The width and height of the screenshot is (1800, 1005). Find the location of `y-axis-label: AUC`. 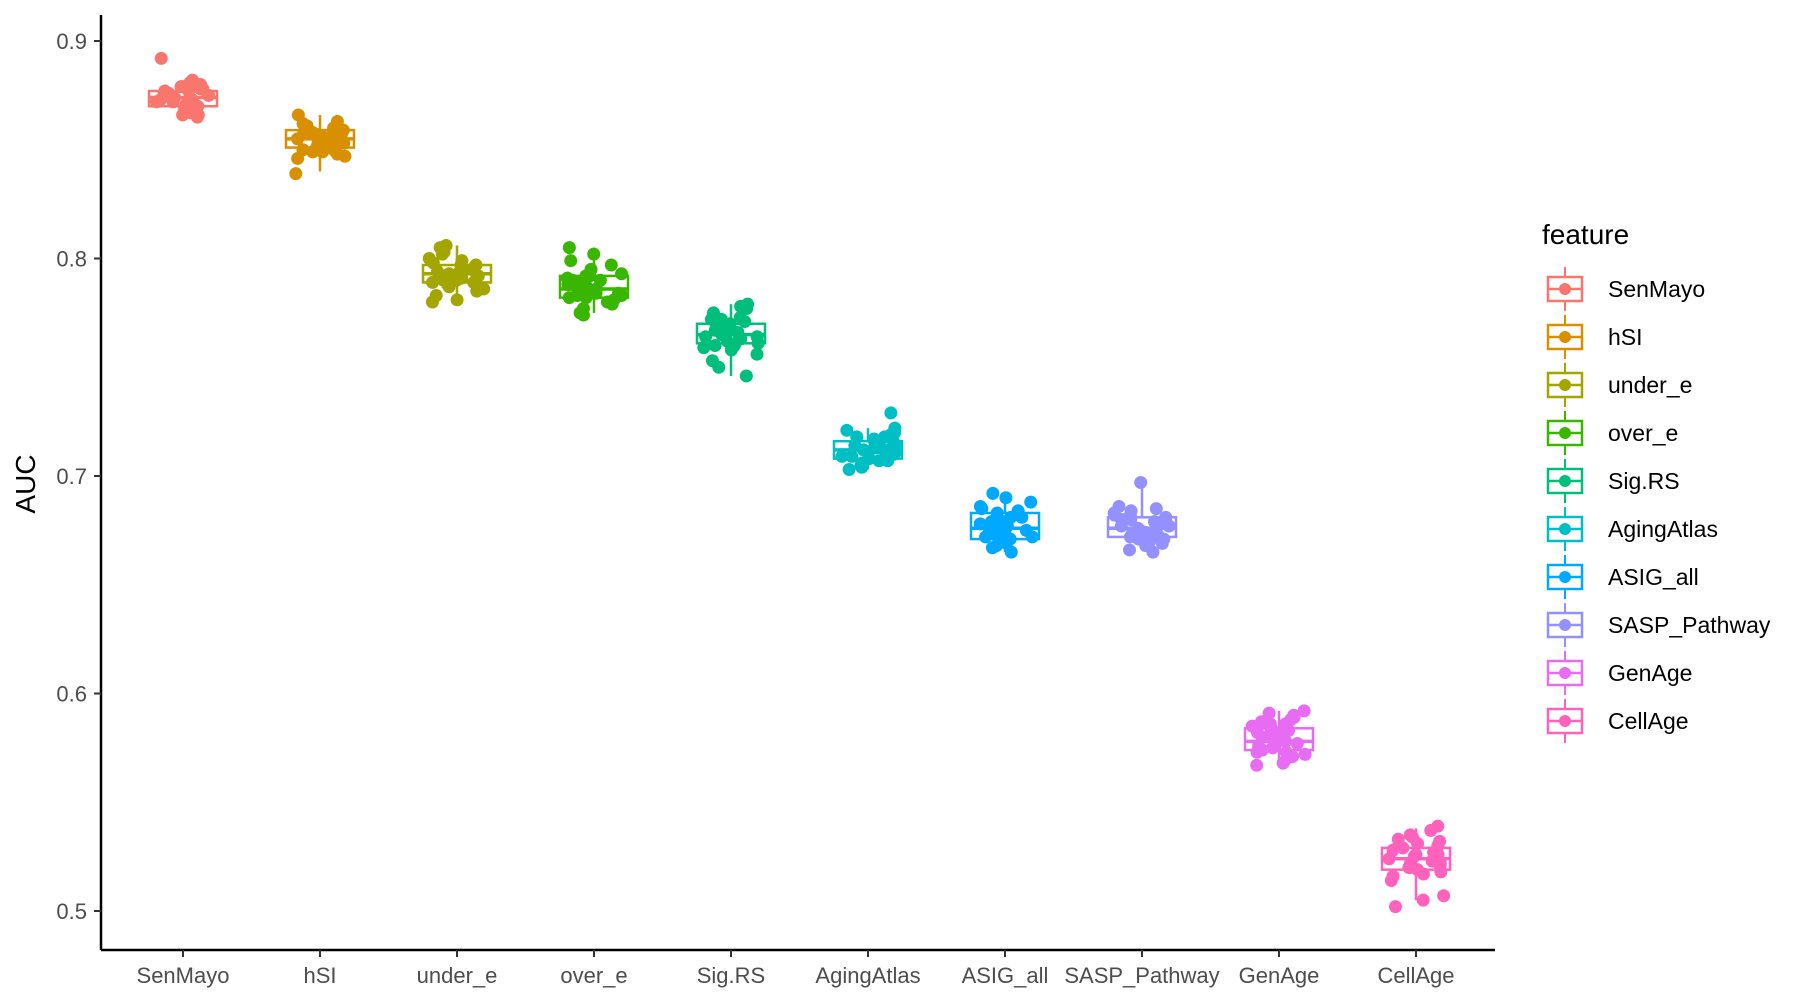

y-axis-label: AUC is located at coordinates (25, 483).